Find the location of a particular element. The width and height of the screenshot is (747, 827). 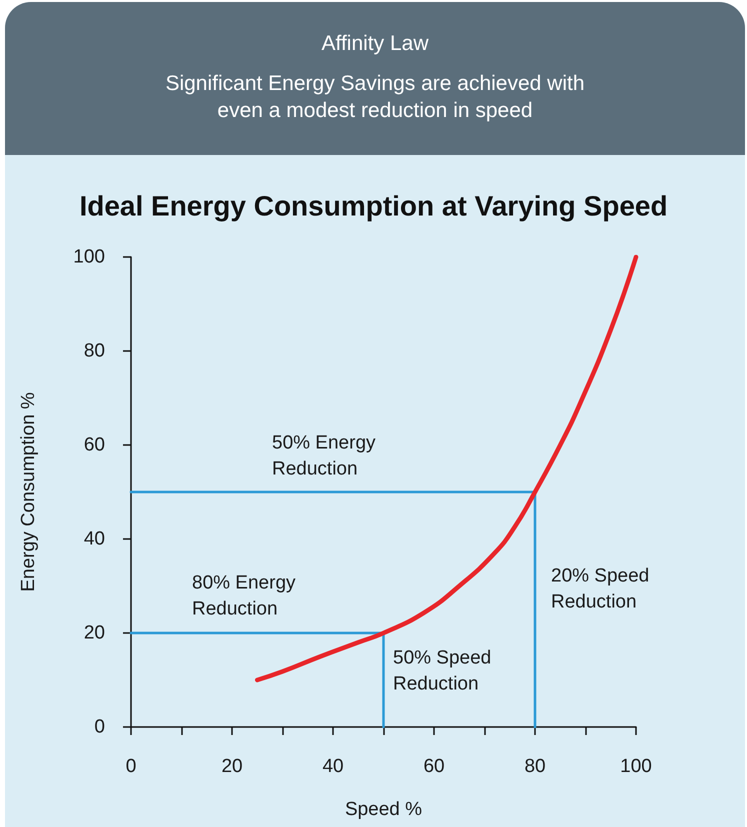

x-tick-label: 80 is located at coordinates (535, 766).